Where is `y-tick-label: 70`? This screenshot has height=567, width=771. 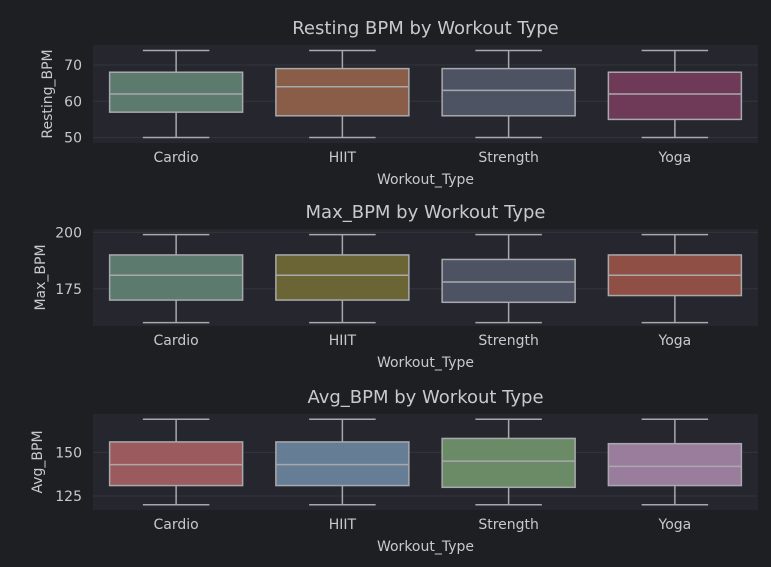
y-tick-label: 70 is located at coordinates (73, 66).